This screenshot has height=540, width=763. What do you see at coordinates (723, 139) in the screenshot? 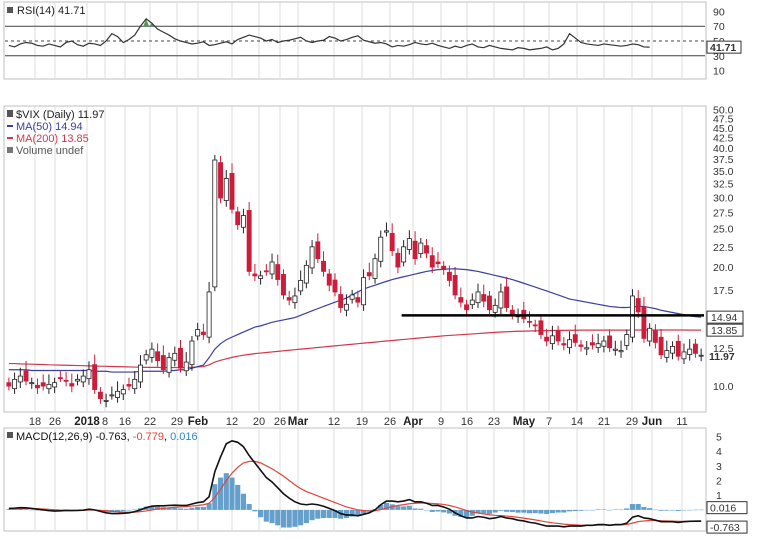
I see `price-y-tick: 42.5` at bounding box center [723, 139].